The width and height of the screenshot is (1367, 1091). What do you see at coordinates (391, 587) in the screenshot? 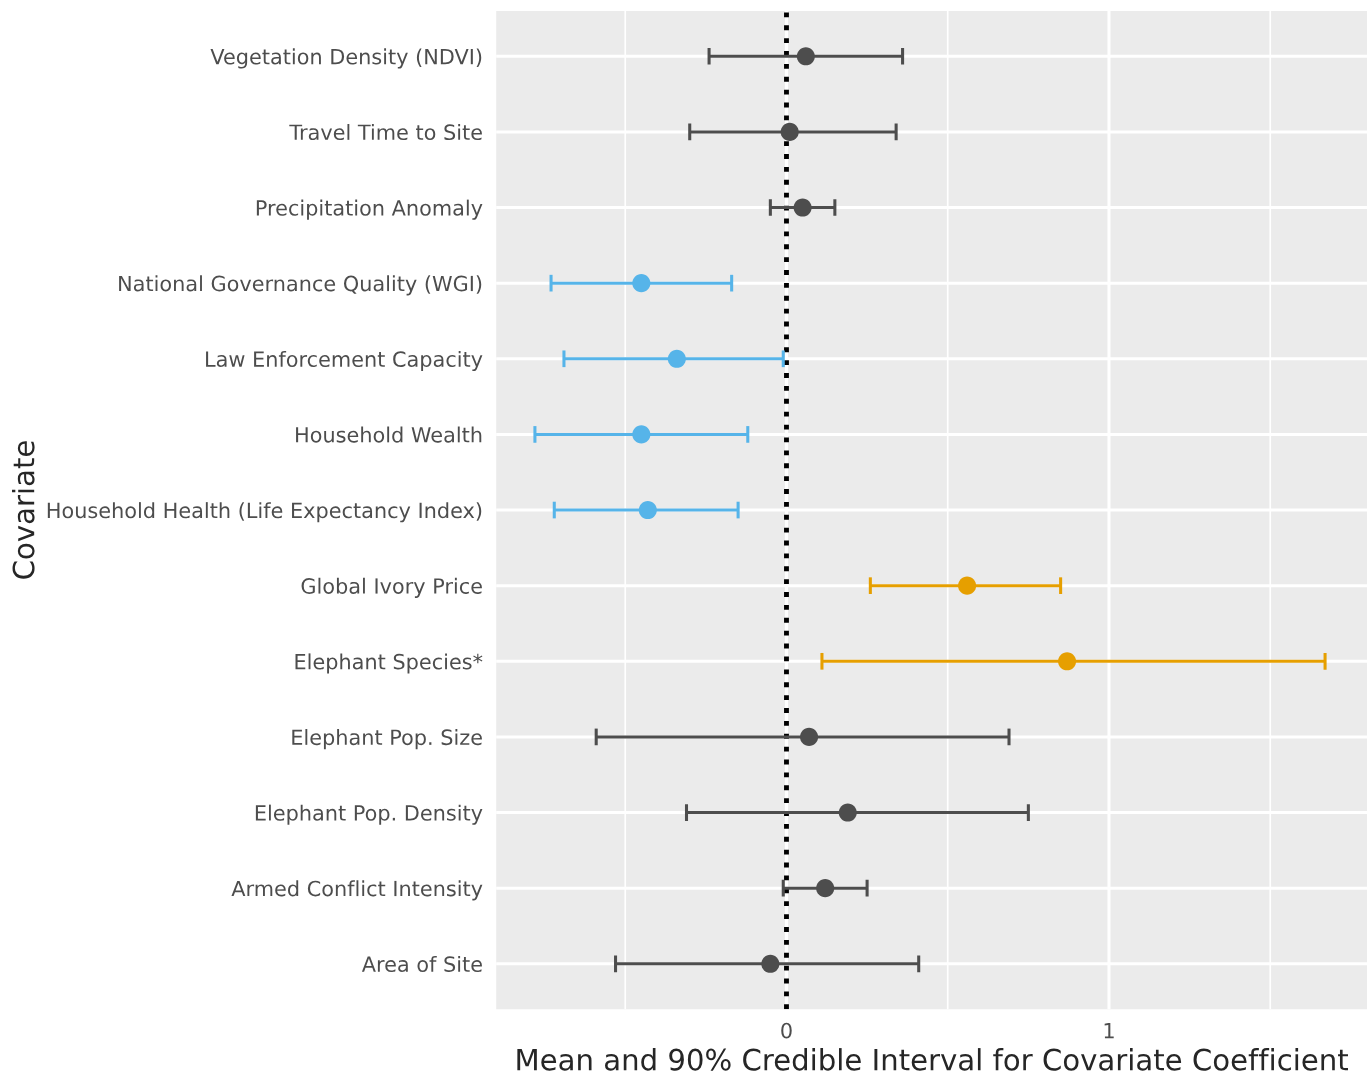
I see `y-tick-label: Global Ivory Price` at bounding box center [391, 587].